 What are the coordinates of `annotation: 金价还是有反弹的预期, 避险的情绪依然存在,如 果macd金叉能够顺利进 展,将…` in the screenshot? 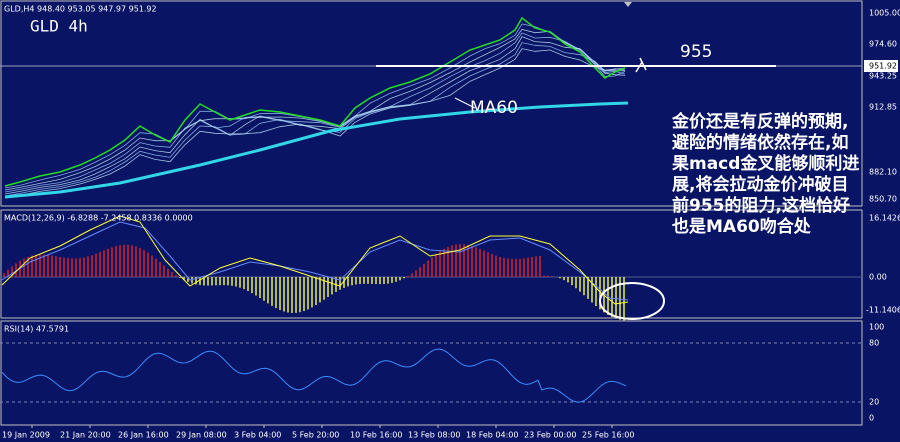 It's located at (765, 174).